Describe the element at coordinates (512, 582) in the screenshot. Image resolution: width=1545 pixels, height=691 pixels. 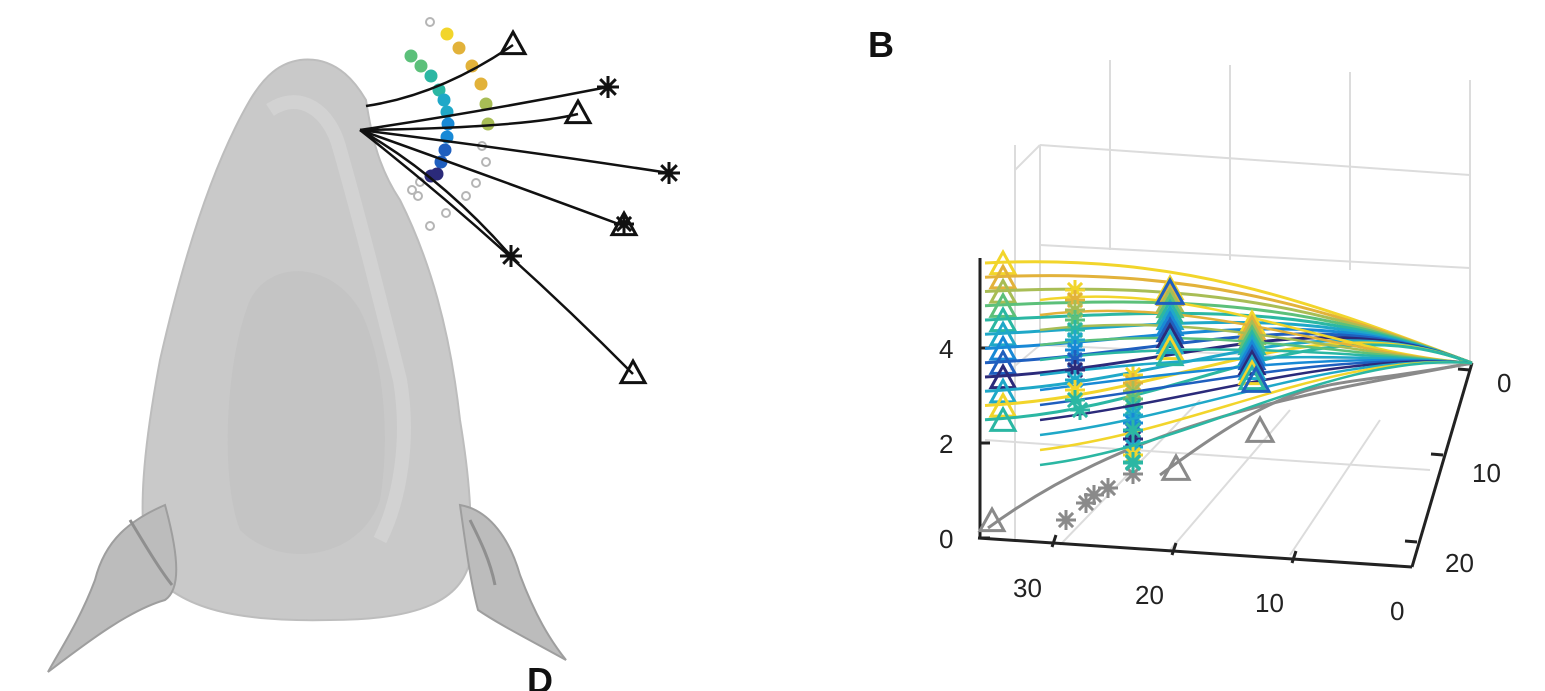
I see `gray-shape-right-flap` at that location.